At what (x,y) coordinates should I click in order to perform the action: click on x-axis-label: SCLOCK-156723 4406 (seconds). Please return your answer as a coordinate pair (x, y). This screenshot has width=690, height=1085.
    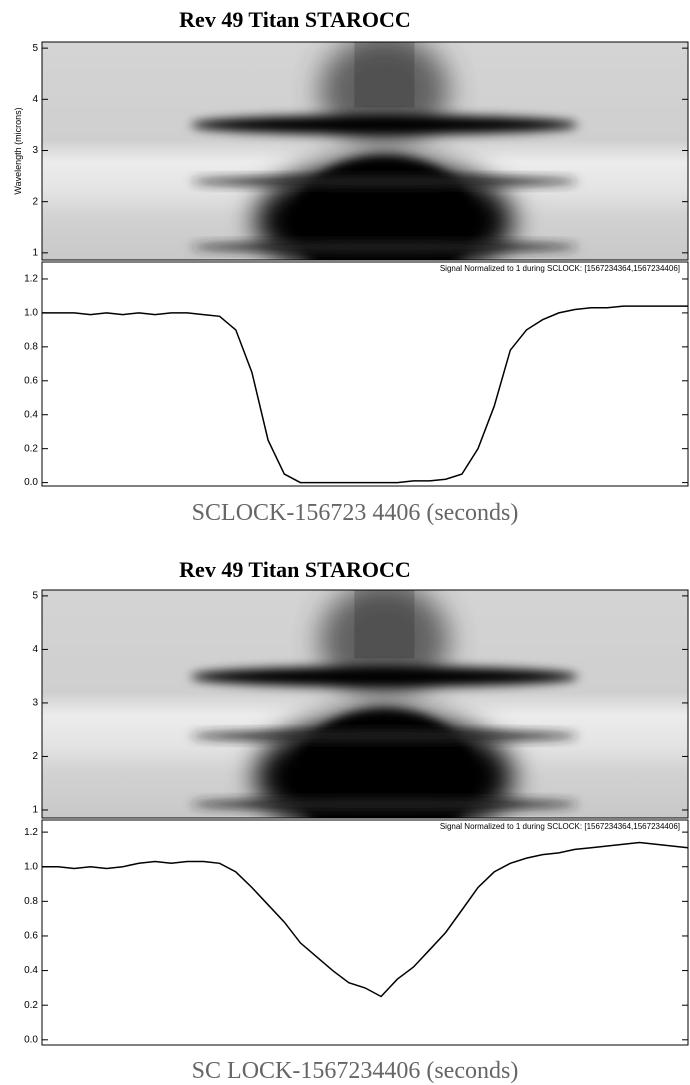
    Looking at the image, I should click on (355, 513).